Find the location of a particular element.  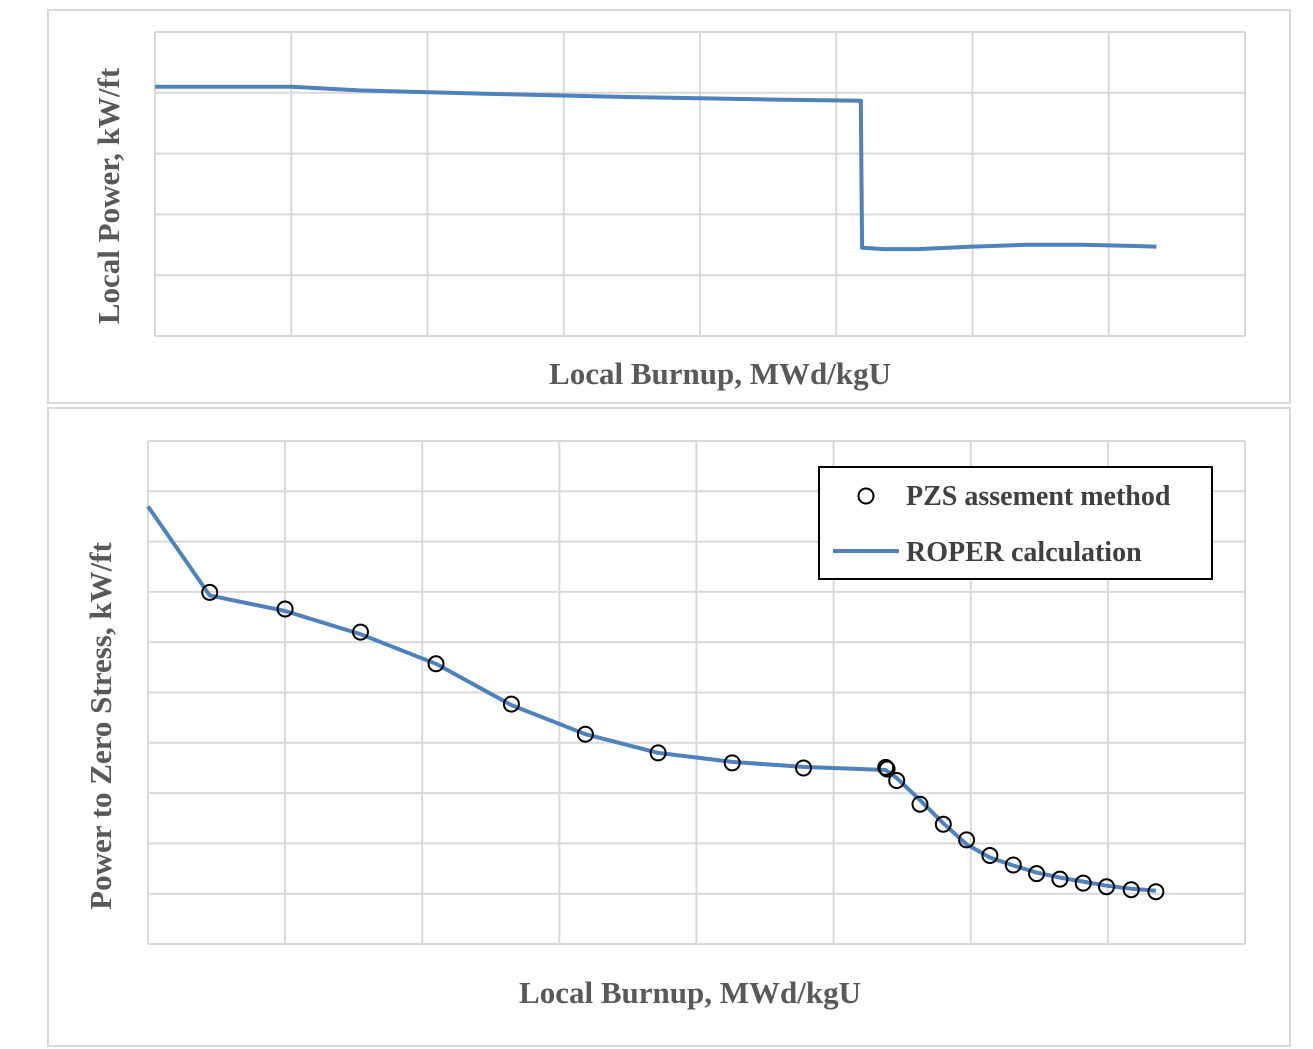

legend-label-pzs: PZS assement method is located at coordinates (1038, 496).